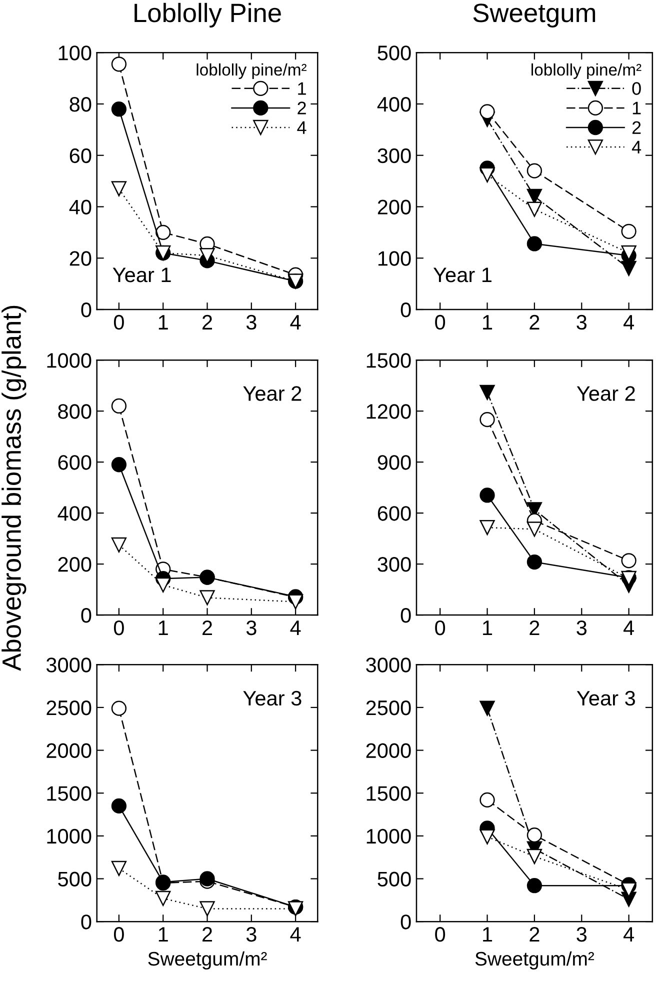 The image size is (659, 992). Describe the element at coordinates (81, 104) in the screenshot. I see `y-tick-label: 80` at that location.